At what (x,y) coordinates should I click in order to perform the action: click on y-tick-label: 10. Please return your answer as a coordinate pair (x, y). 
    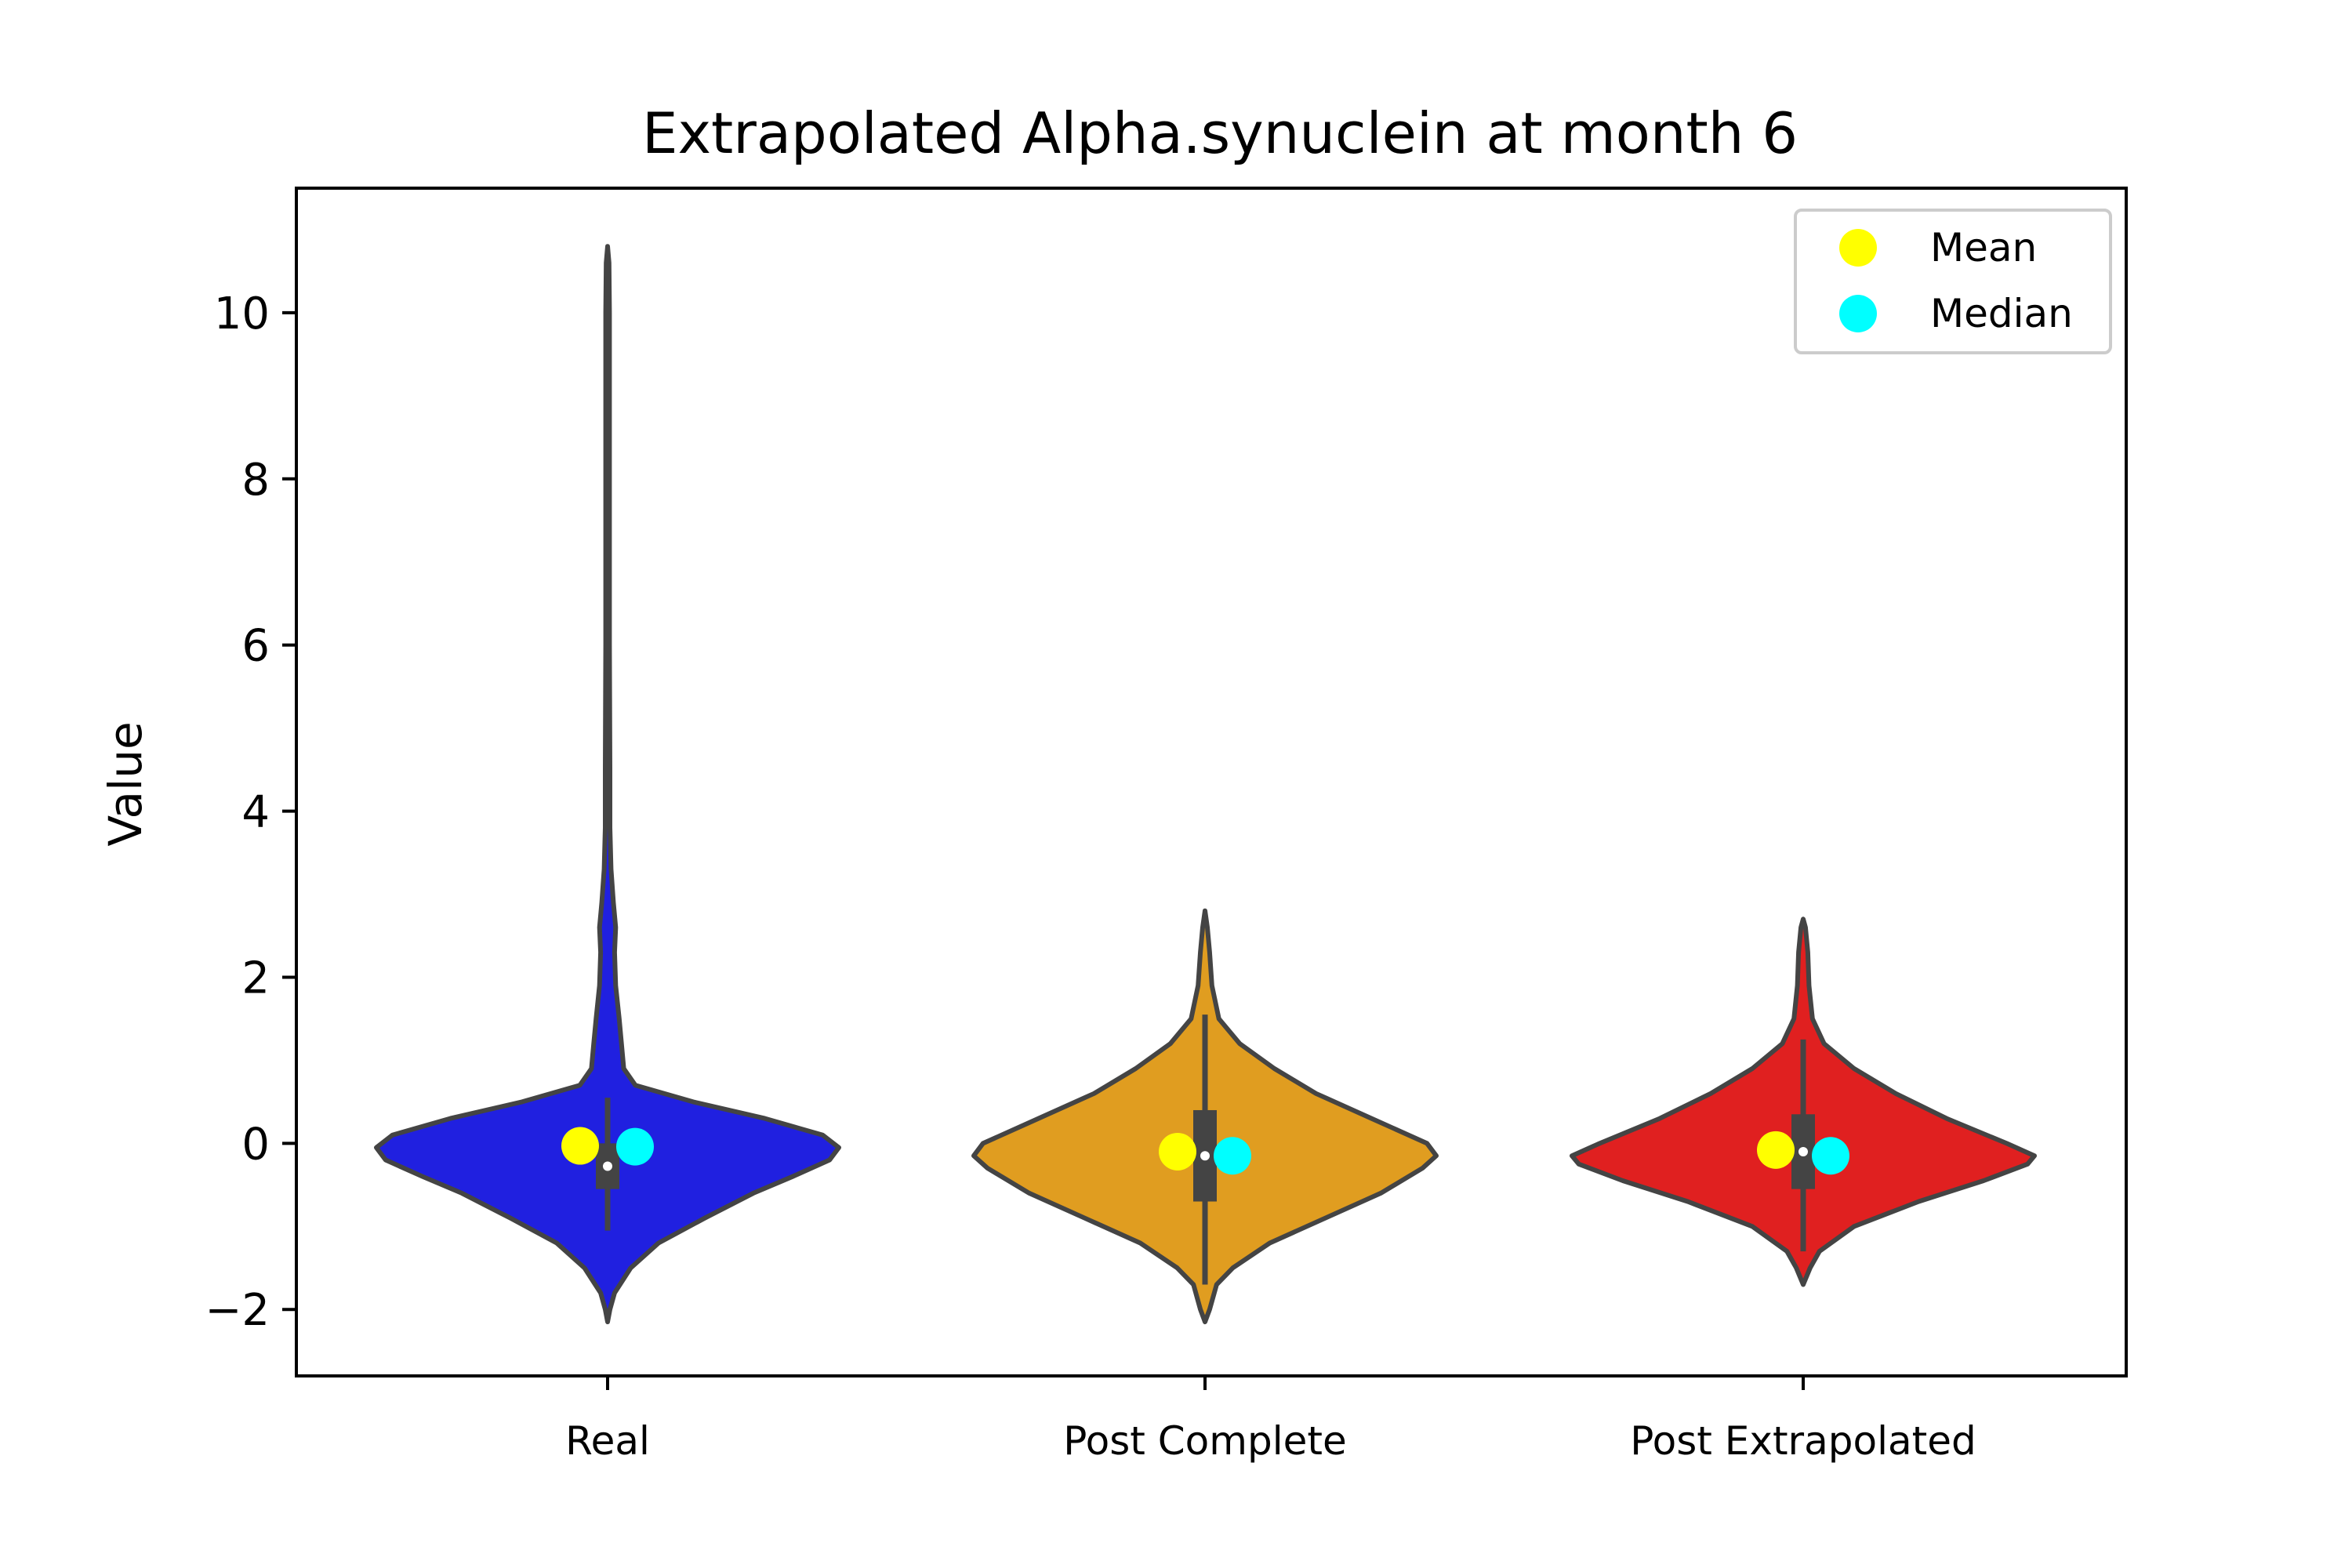
    Looking at the image, I should click on (242, 314).